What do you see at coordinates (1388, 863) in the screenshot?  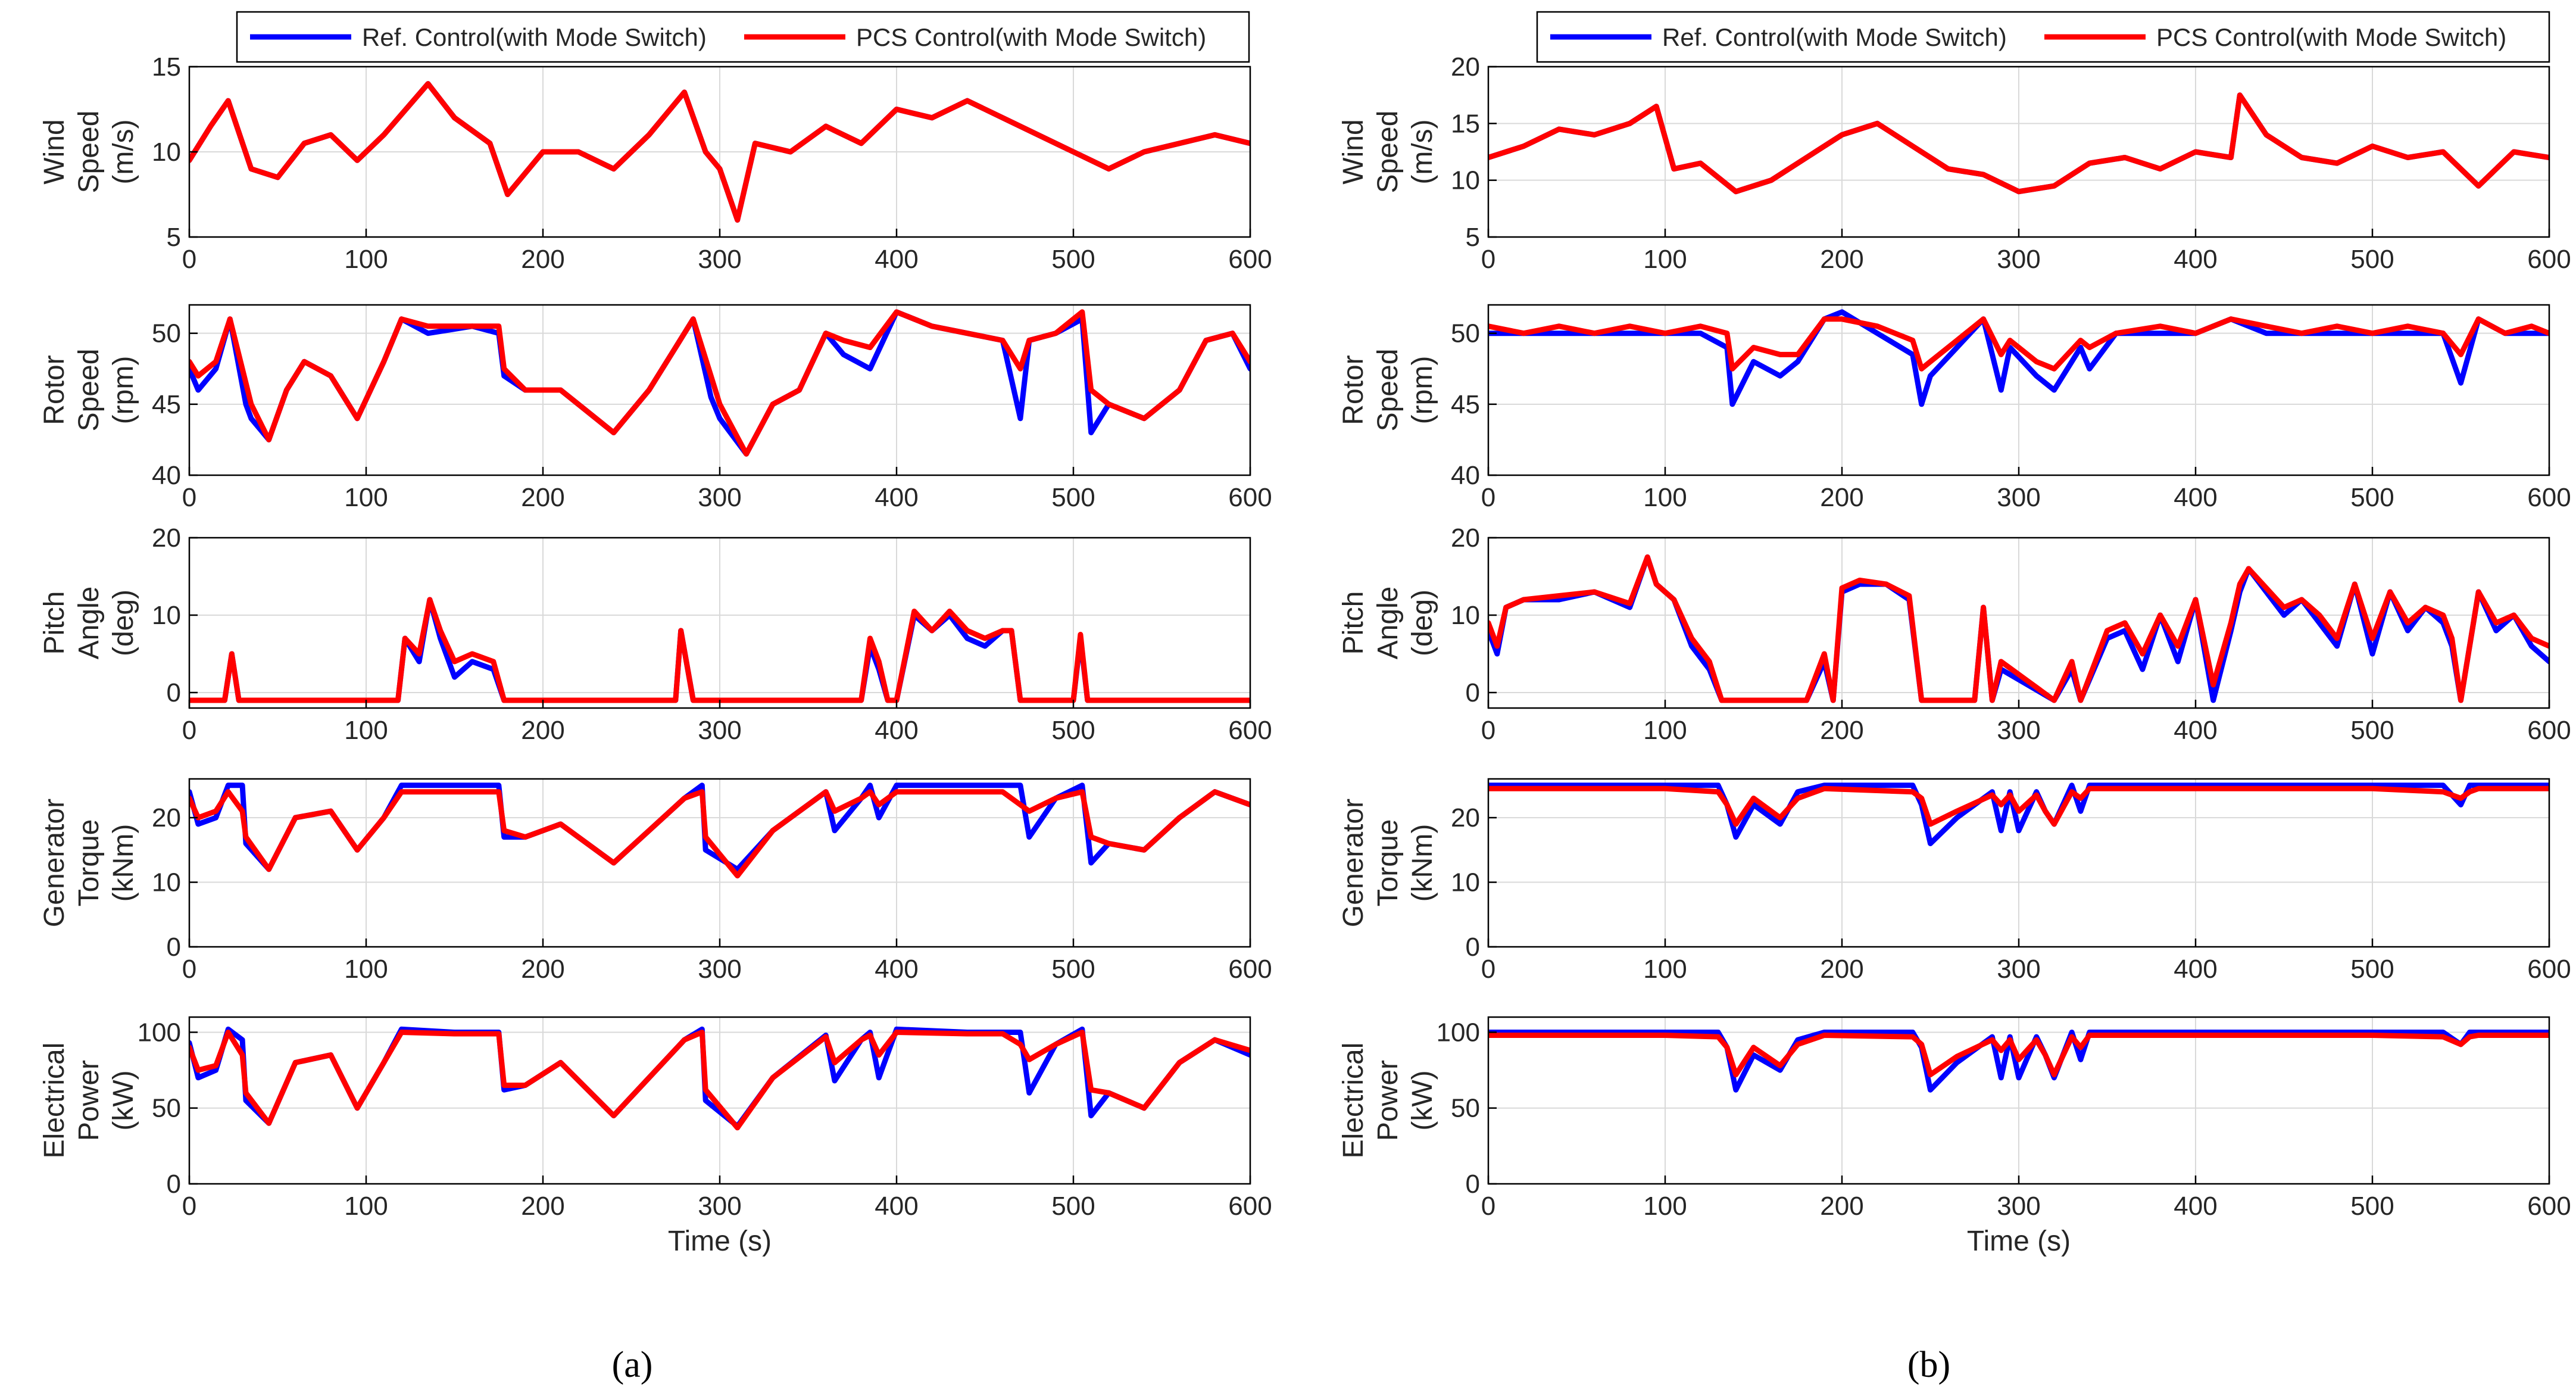 I see `y-axis-label: Torque` at bounding box center [1388, 863].